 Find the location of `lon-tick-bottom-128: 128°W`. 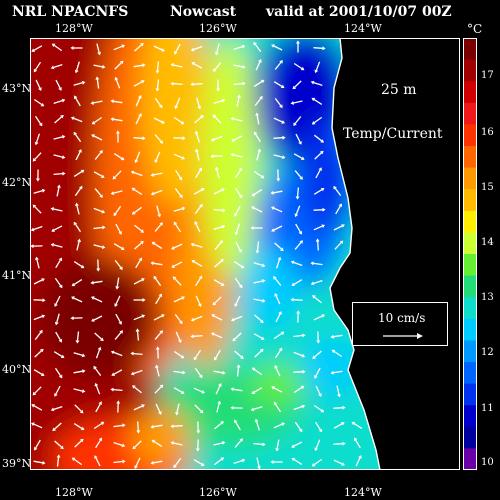

lon-tick-bottom-128: 128°W is located at coordinates (74, 492).